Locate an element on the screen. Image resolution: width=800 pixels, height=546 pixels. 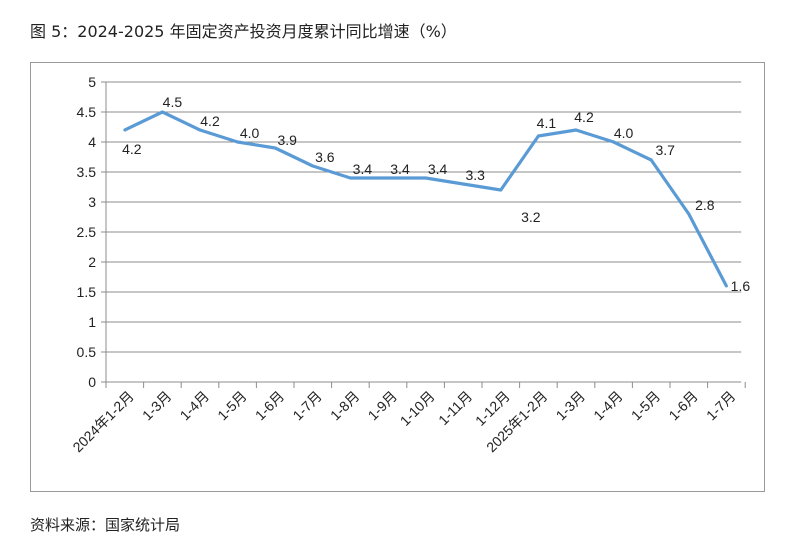
y-tick-label: 2 is located at coordinates (92, 262).